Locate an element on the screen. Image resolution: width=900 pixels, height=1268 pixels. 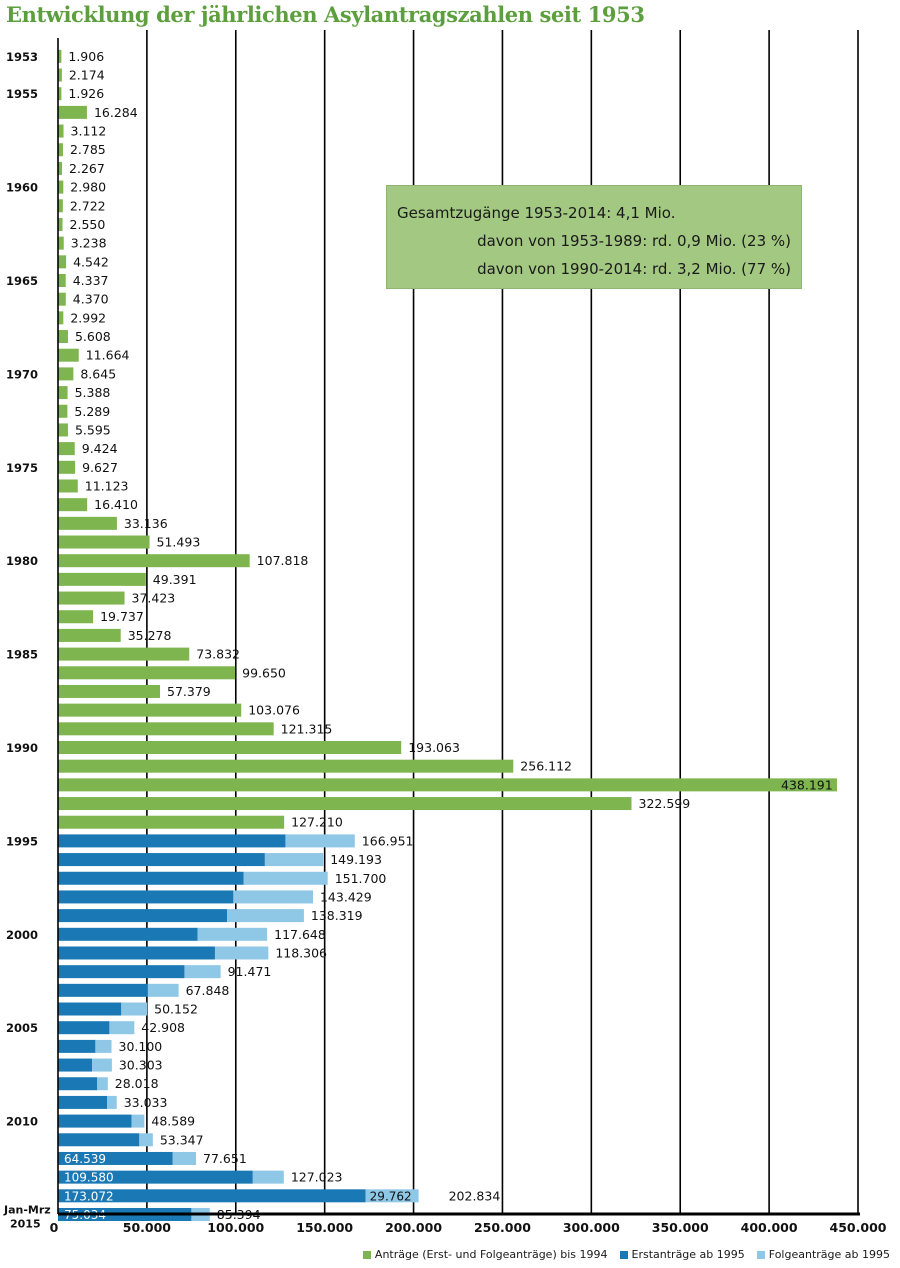
bar-2006-folgeantraege is located at coordinates (103, 1046).